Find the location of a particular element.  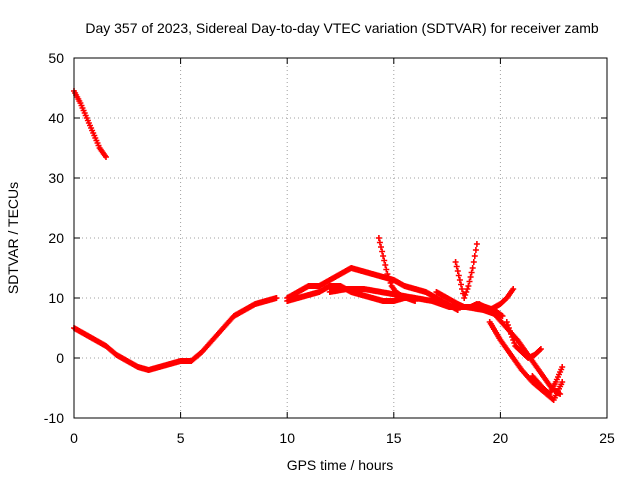

x-tick-label: 0 is located at coordinates (74, 438).